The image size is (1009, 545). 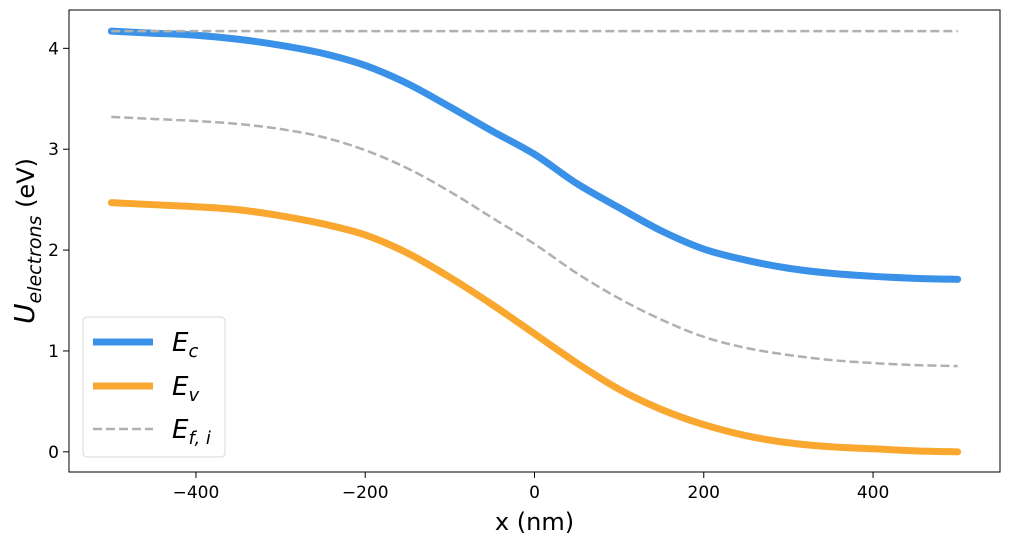 I want to click on y-axis-label-sub: electrons, so click(x=35, y=259).